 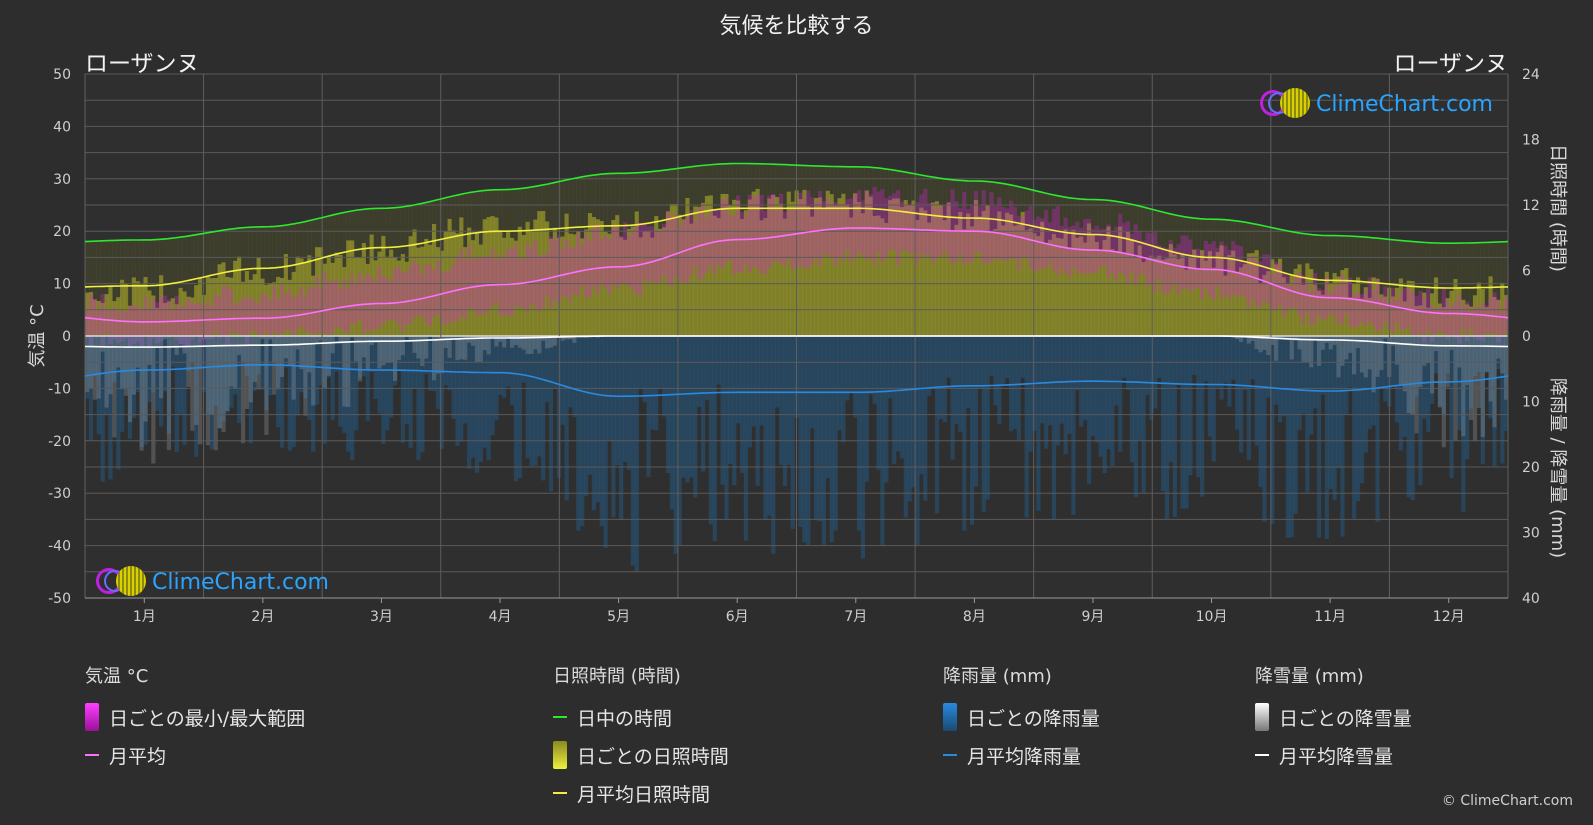 I want to click on legend-daily-rain: 日ごとの降雨量, so click(x=1021, y=717).